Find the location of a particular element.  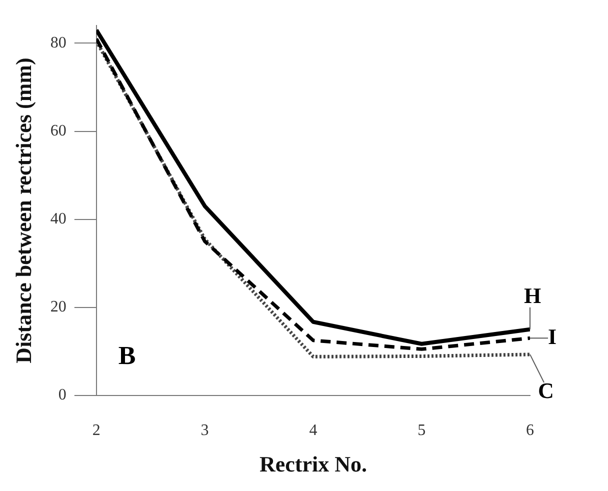

y-tick-label: 40 is located at coordinates (58, 219).